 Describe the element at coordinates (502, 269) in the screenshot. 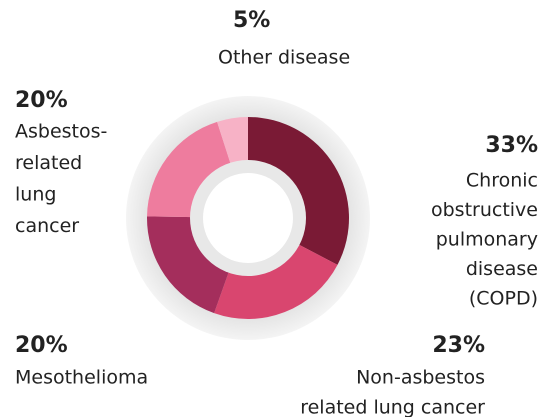

I see `slice-label: disease` at that location.